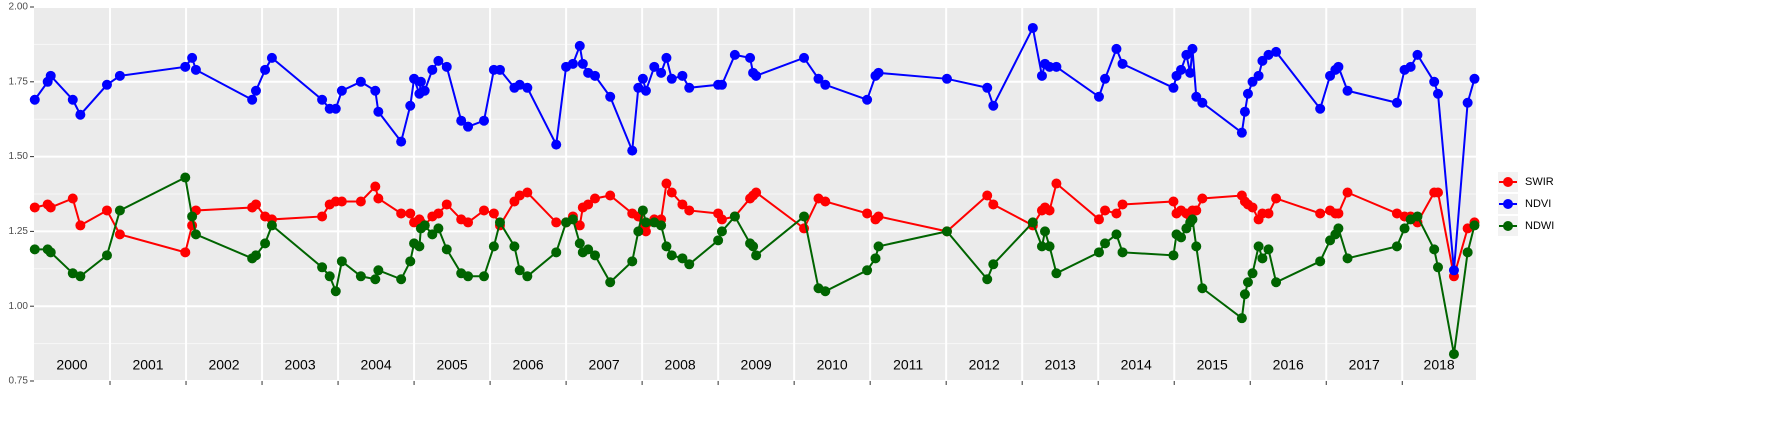 The image size is (1773, 442). I want to click on y-tick-label: 2.00, so click(19, 7).